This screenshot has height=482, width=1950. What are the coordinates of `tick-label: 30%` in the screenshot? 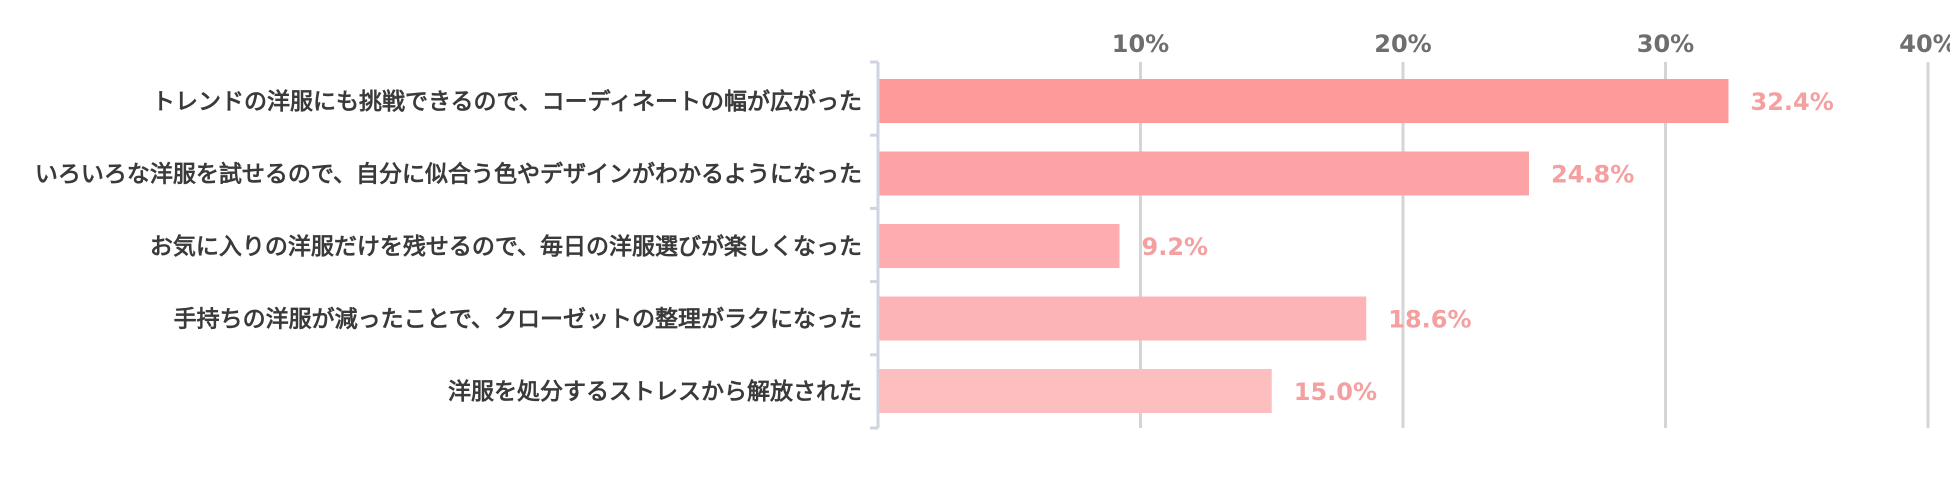 It's located at (1665, 44).